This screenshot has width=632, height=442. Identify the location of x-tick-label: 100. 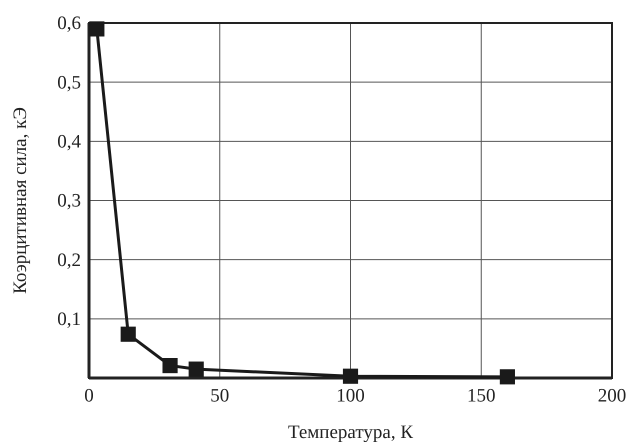
(350, 395).